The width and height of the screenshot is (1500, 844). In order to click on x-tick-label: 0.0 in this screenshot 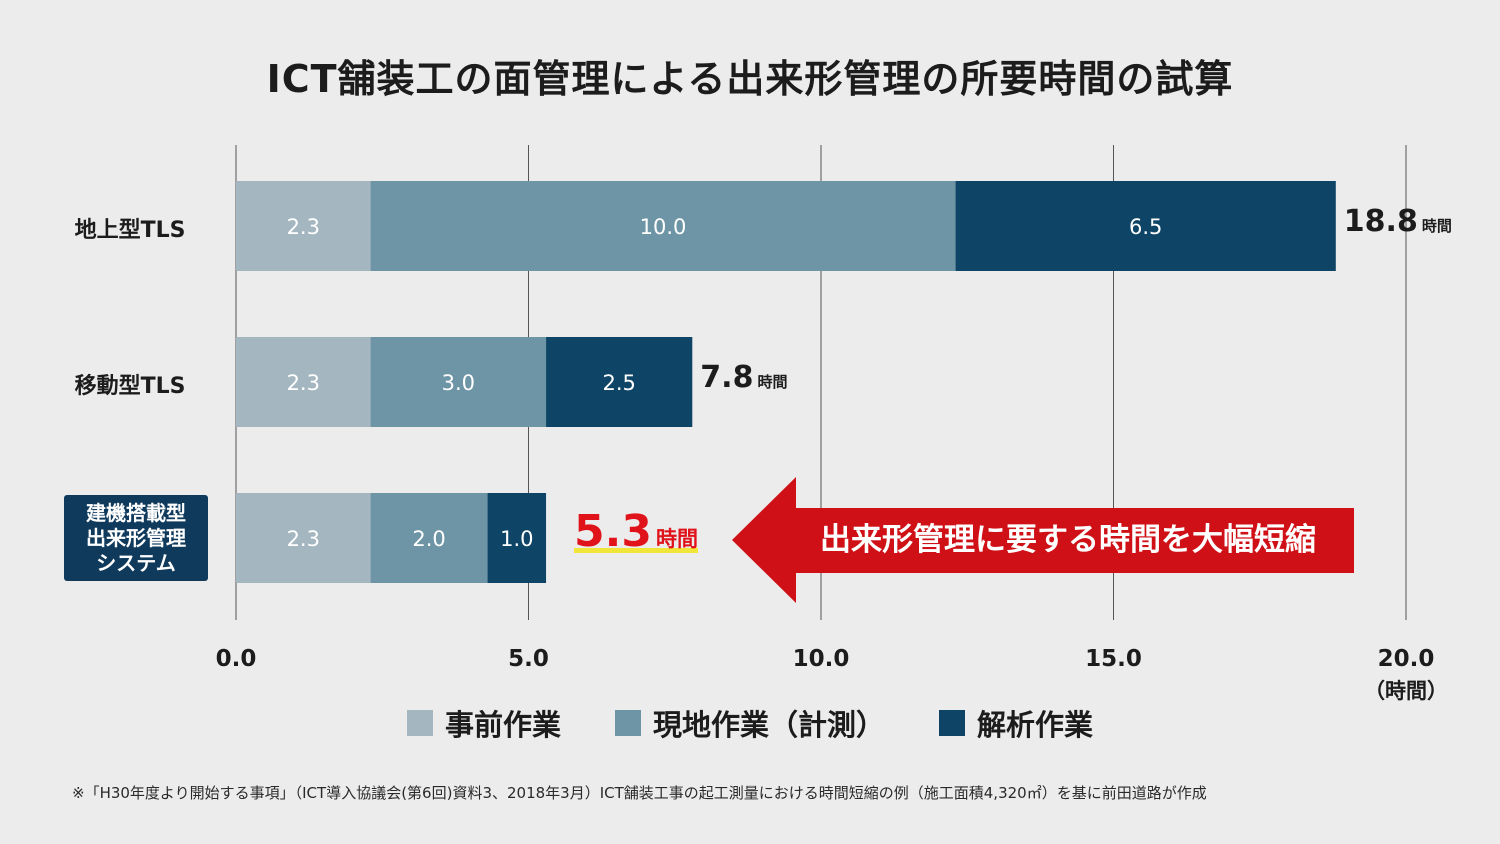, I will do `click(236, 659)`.